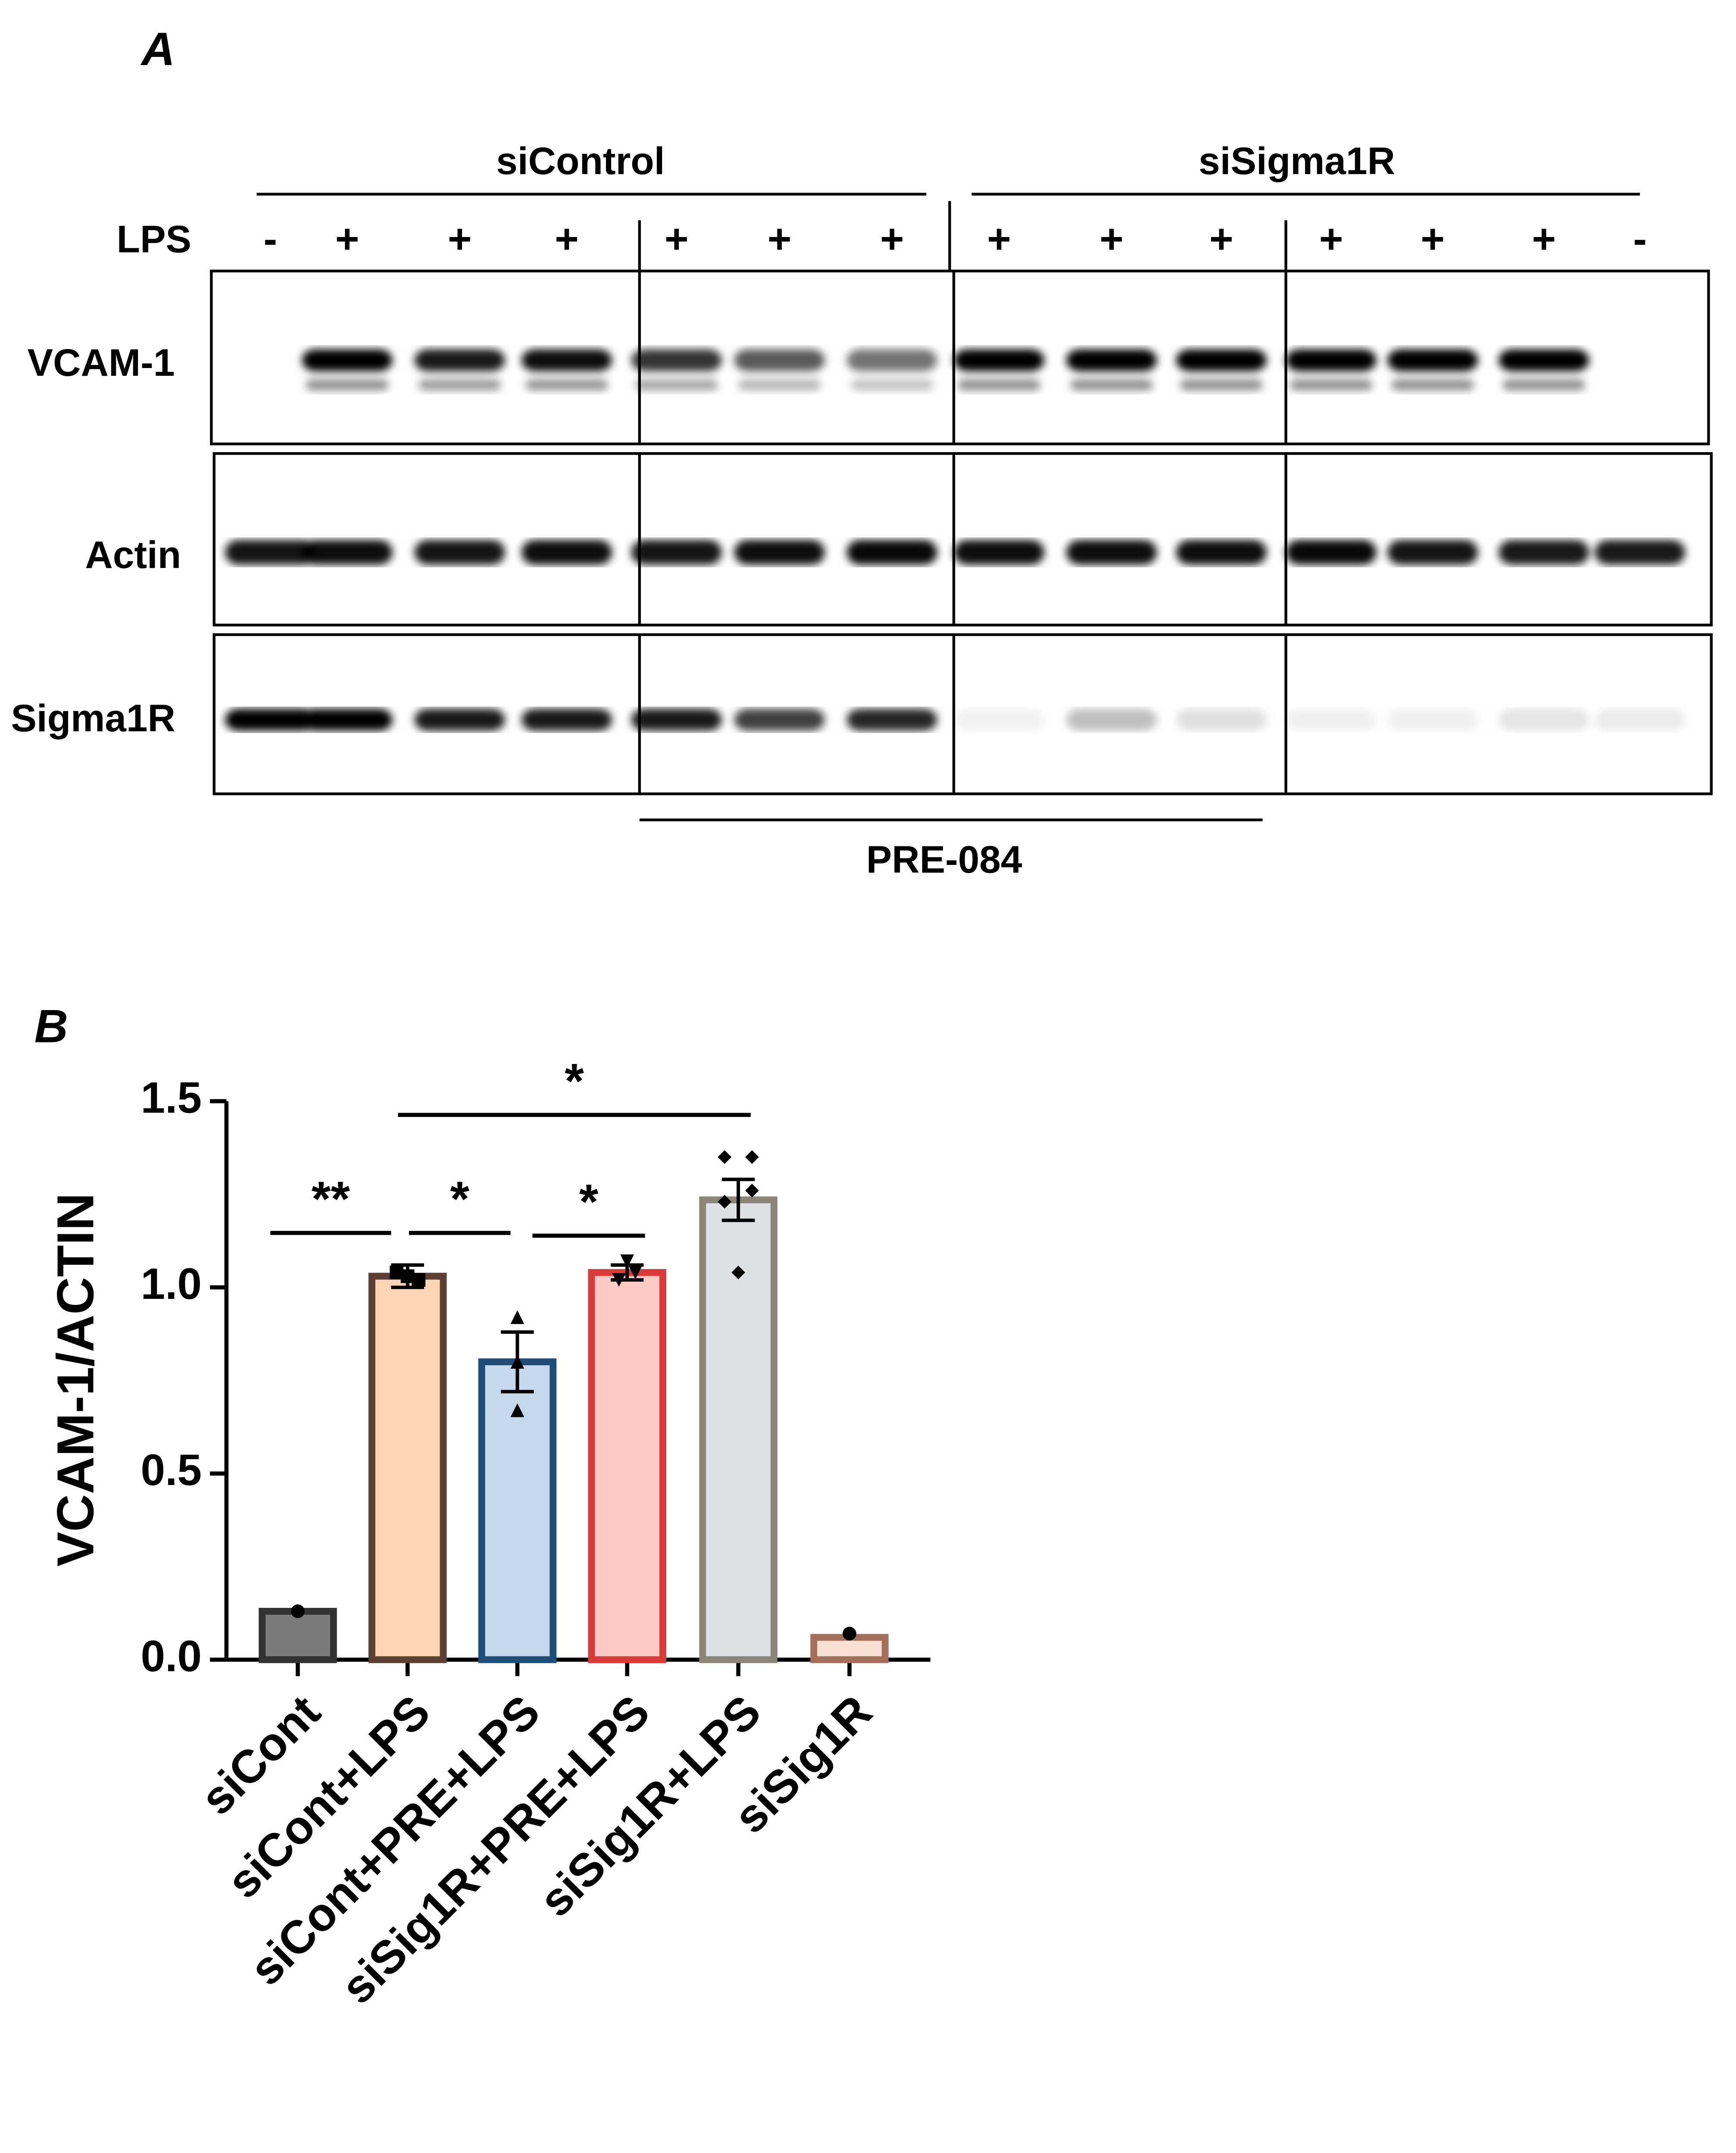 Image resolution: width=1736 pixels, height=2153 pixels. Describe the element at coordinates (133, 554) in the screenshot. I see `row-label: Actin` at that location.